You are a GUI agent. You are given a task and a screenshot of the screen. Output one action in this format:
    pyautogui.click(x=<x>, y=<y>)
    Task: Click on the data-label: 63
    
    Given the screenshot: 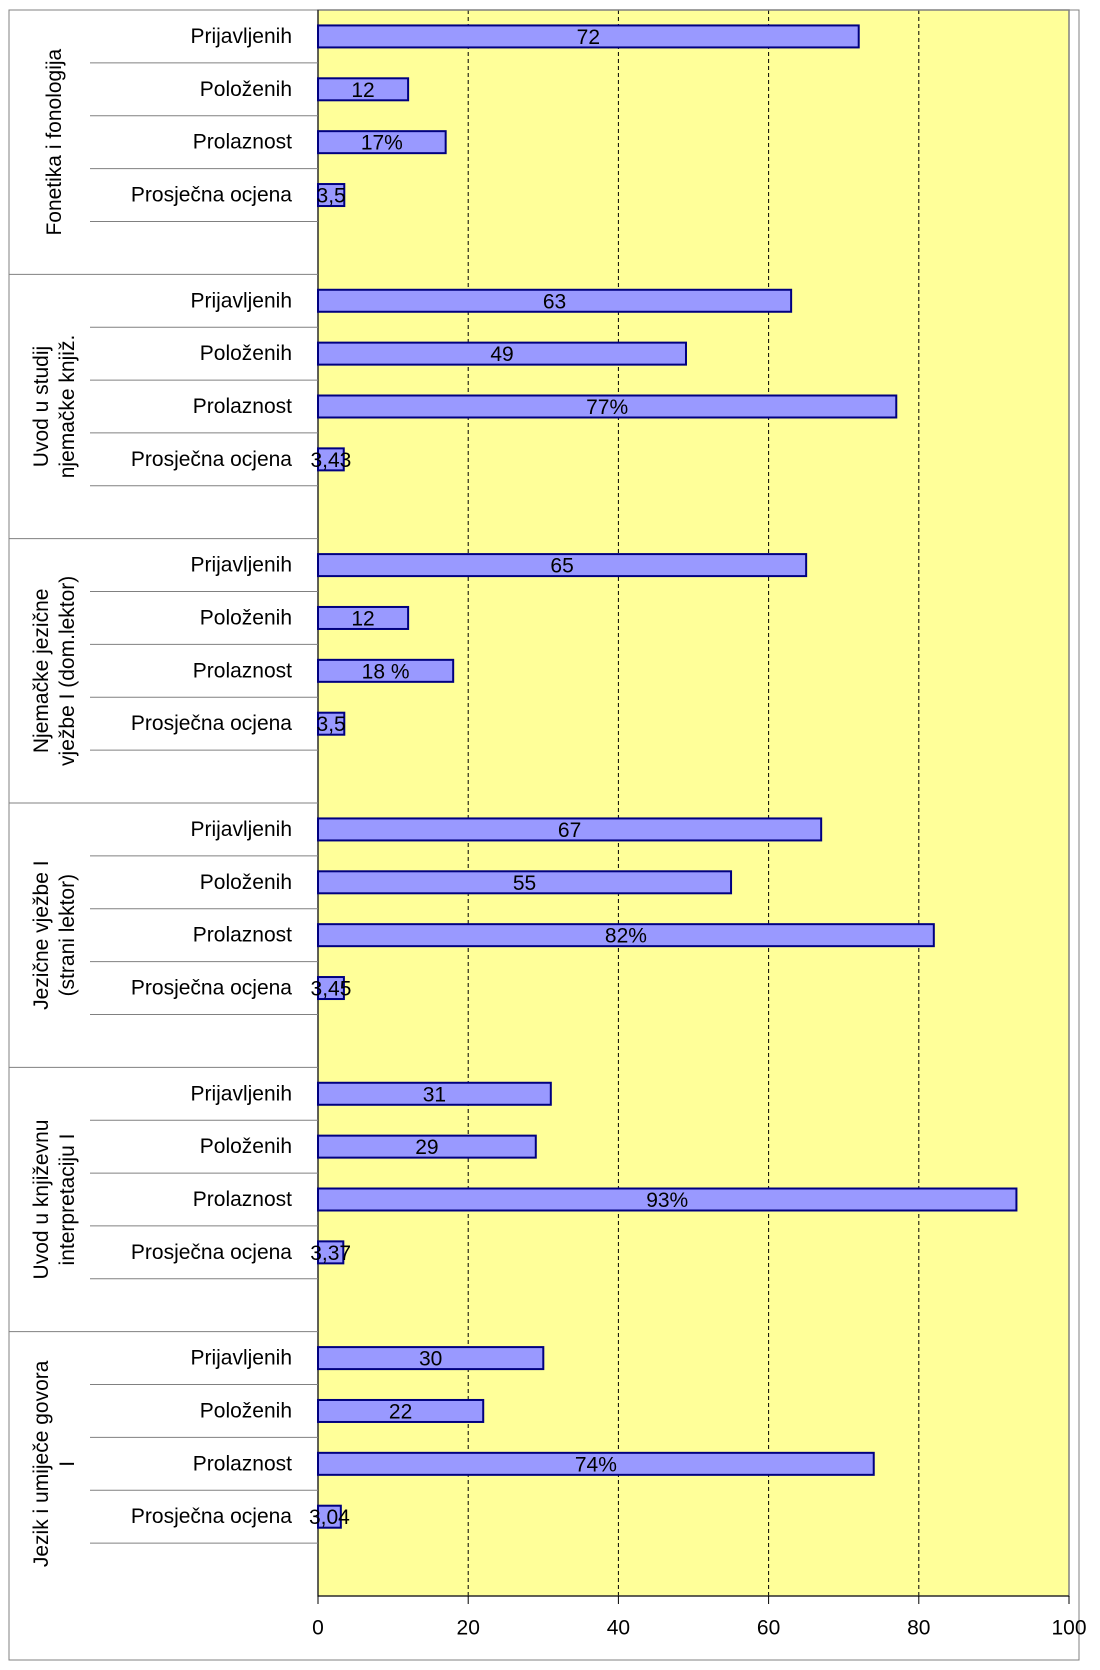 What is the action you would take?
    pyautogui.click(x=554, y=301)
    